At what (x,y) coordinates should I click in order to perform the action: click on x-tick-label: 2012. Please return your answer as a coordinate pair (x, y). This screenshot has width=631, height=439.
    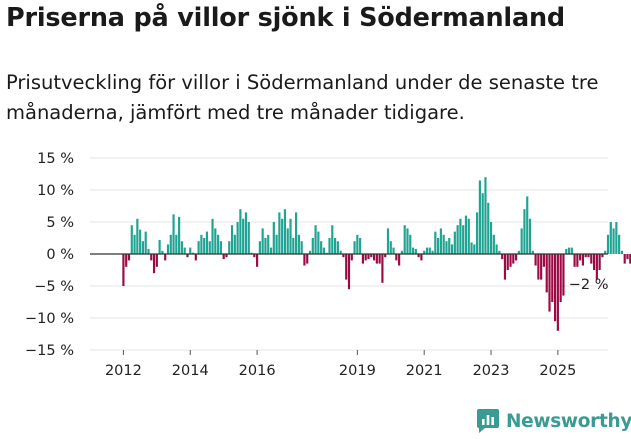
    Looking at the image, I should click on (123, 371).